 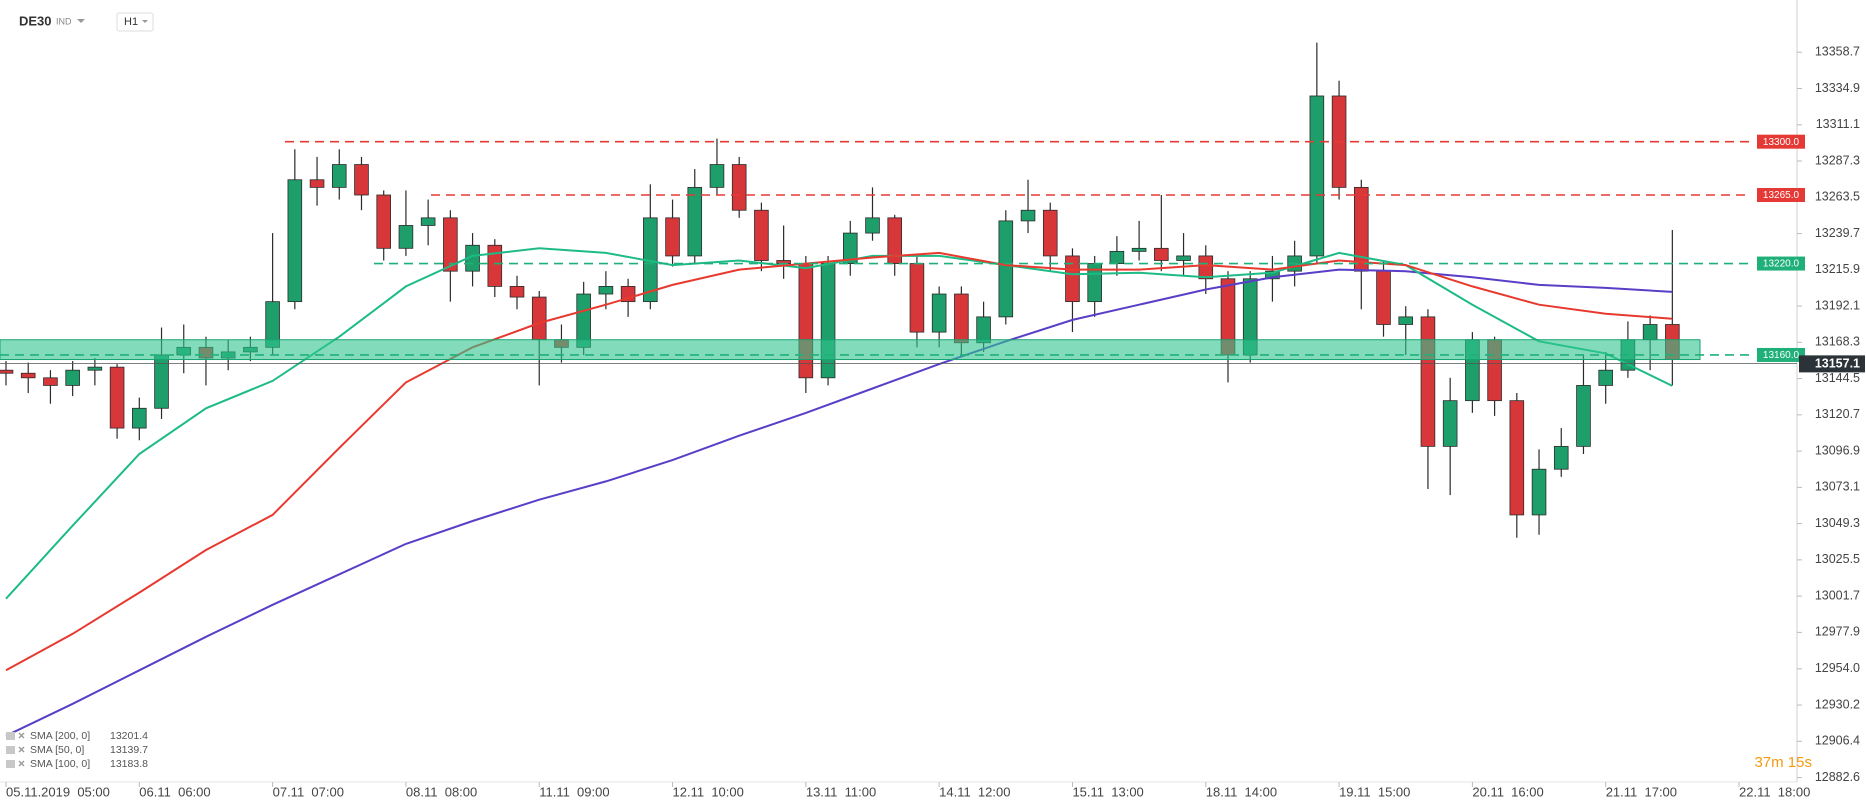 I want to click on y-tick-label: 13049.3, so click(x=1837, y=523).